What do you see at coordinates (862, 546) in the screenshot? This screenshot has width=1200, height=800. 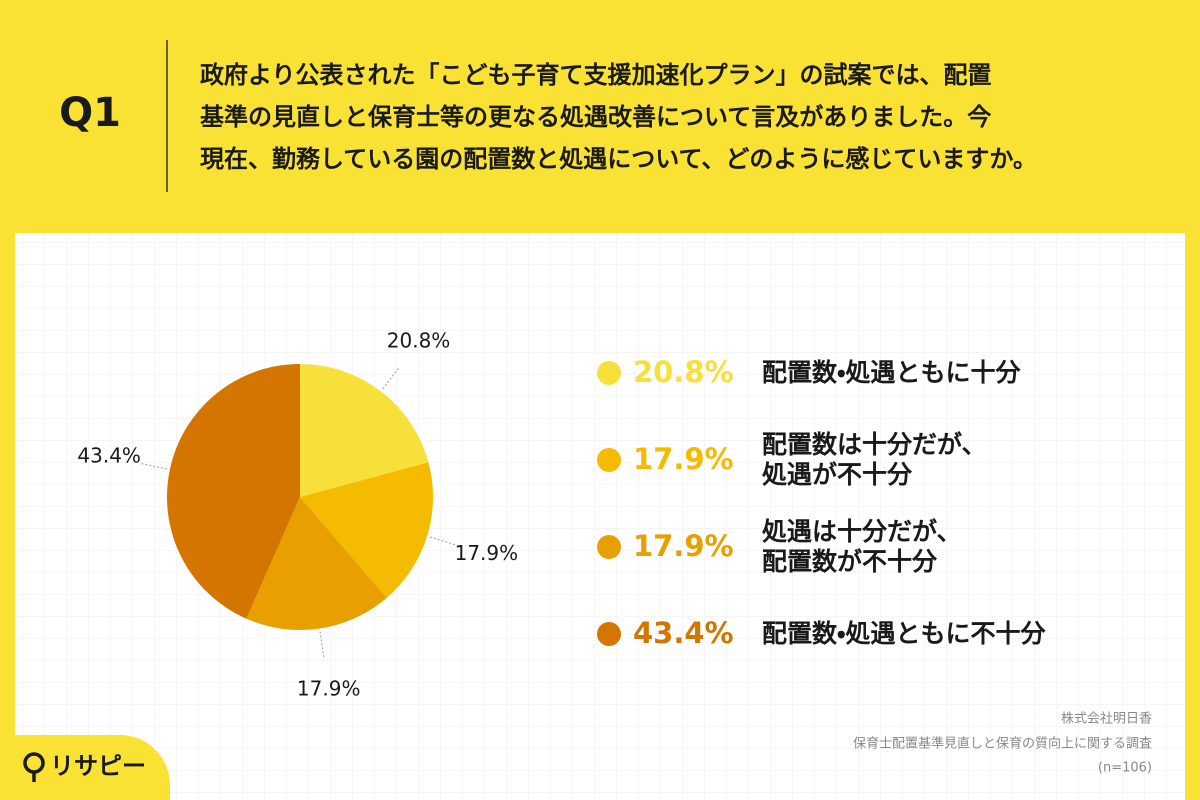 I see `legend-label: 処遇は十分だが、配置数が不十分` at bounding box center [862, 546].